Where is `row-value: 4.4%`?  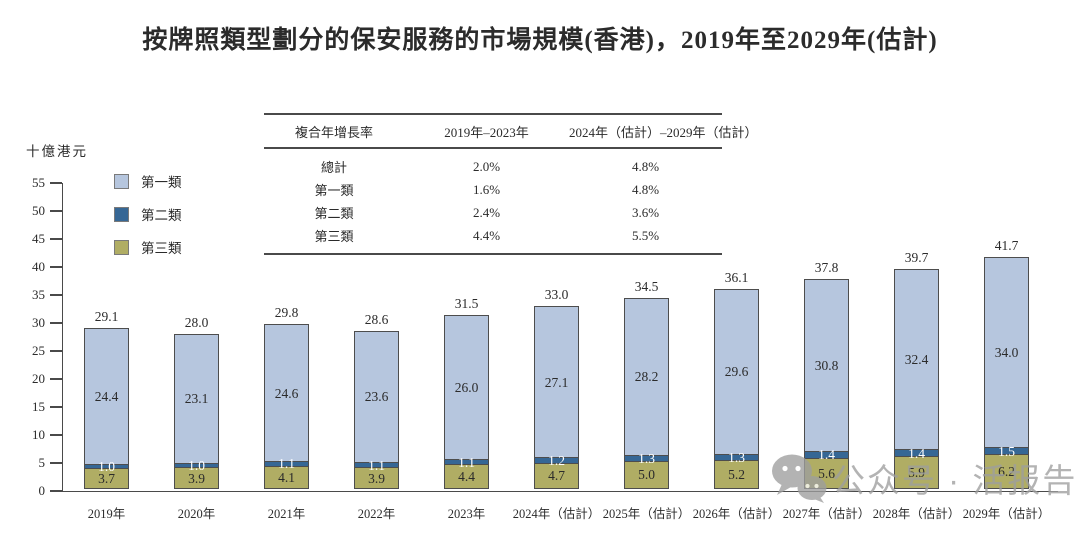
row-value: 4.4% is located at coordinates (486, 235).